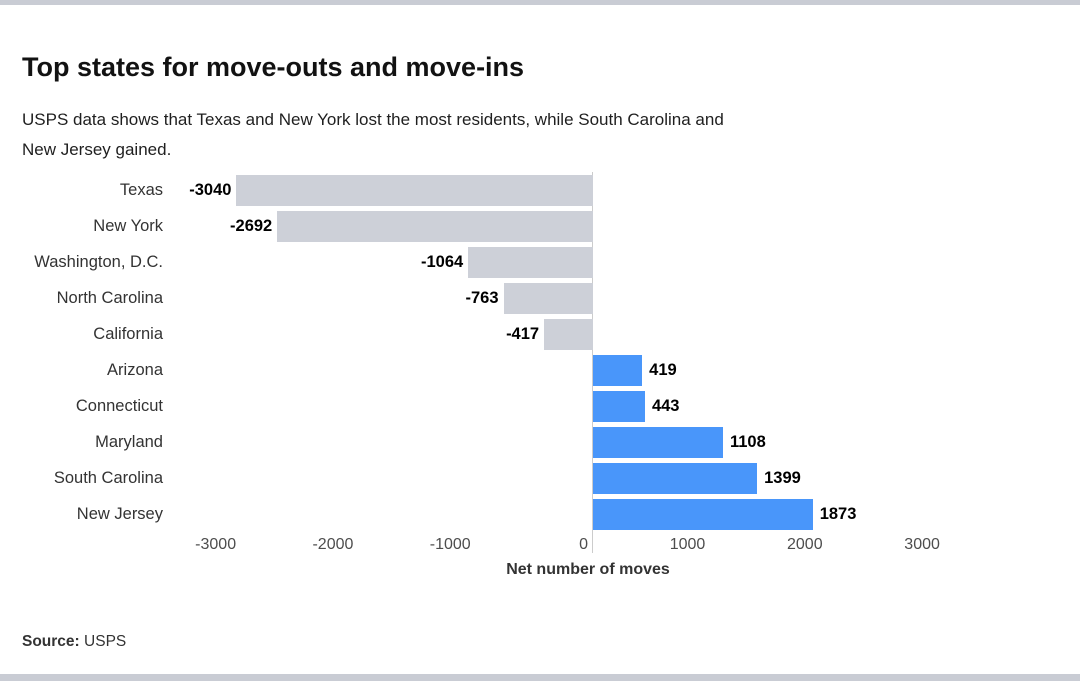  Describe the element at coordinates (135, 370) in the screenshot. I see `category-label: Arizona` at that location.